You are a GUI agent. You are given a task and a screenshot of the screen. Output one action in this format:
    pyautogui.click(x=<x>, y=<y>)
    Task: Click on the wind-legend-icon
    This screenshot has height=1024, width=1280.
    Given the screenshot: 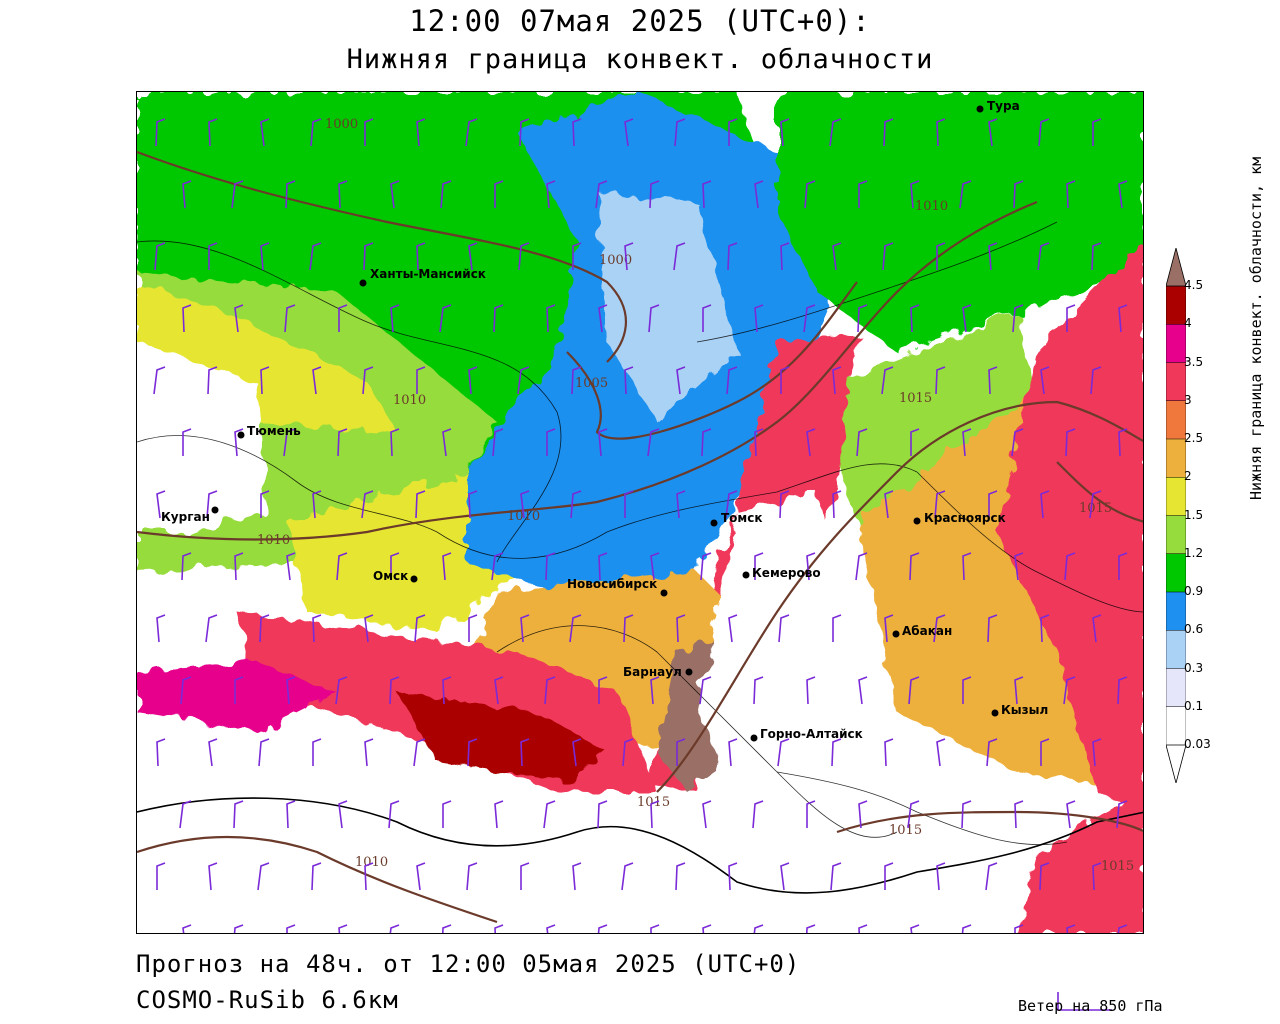 What is the action you would take?
    pyautogui.click(x=1084, y=1001)
    